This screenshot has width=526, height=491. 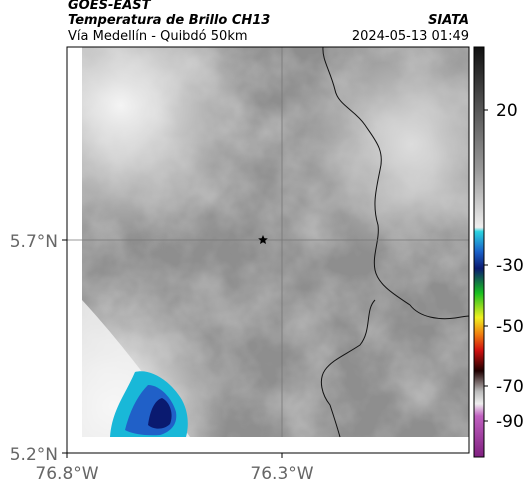 What do you see at coordinates (507, 111) in the screenshot?
I see `colorbar-tick: 20` at bounding box center [507, 111].